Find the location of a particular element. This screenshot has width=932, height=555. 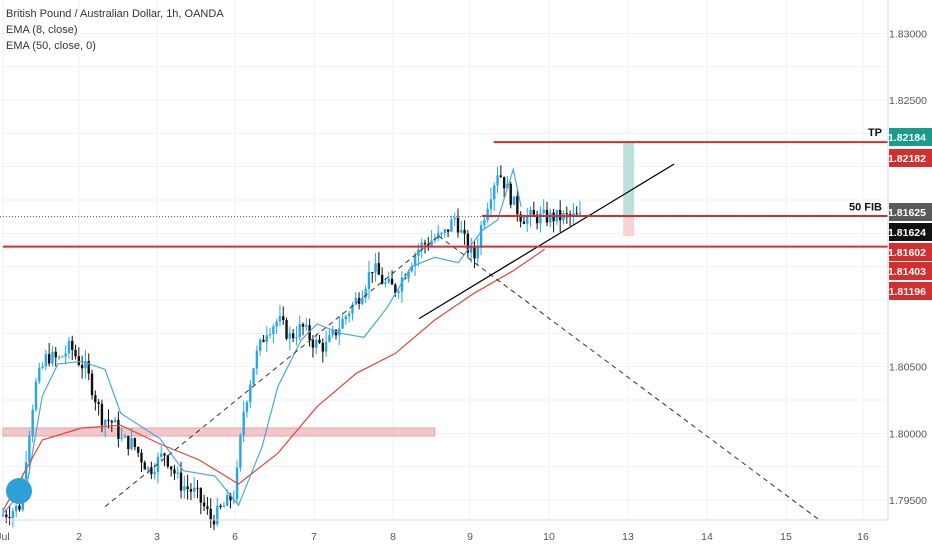

x-tick-label: 16 is located at coordinates (863, 537).